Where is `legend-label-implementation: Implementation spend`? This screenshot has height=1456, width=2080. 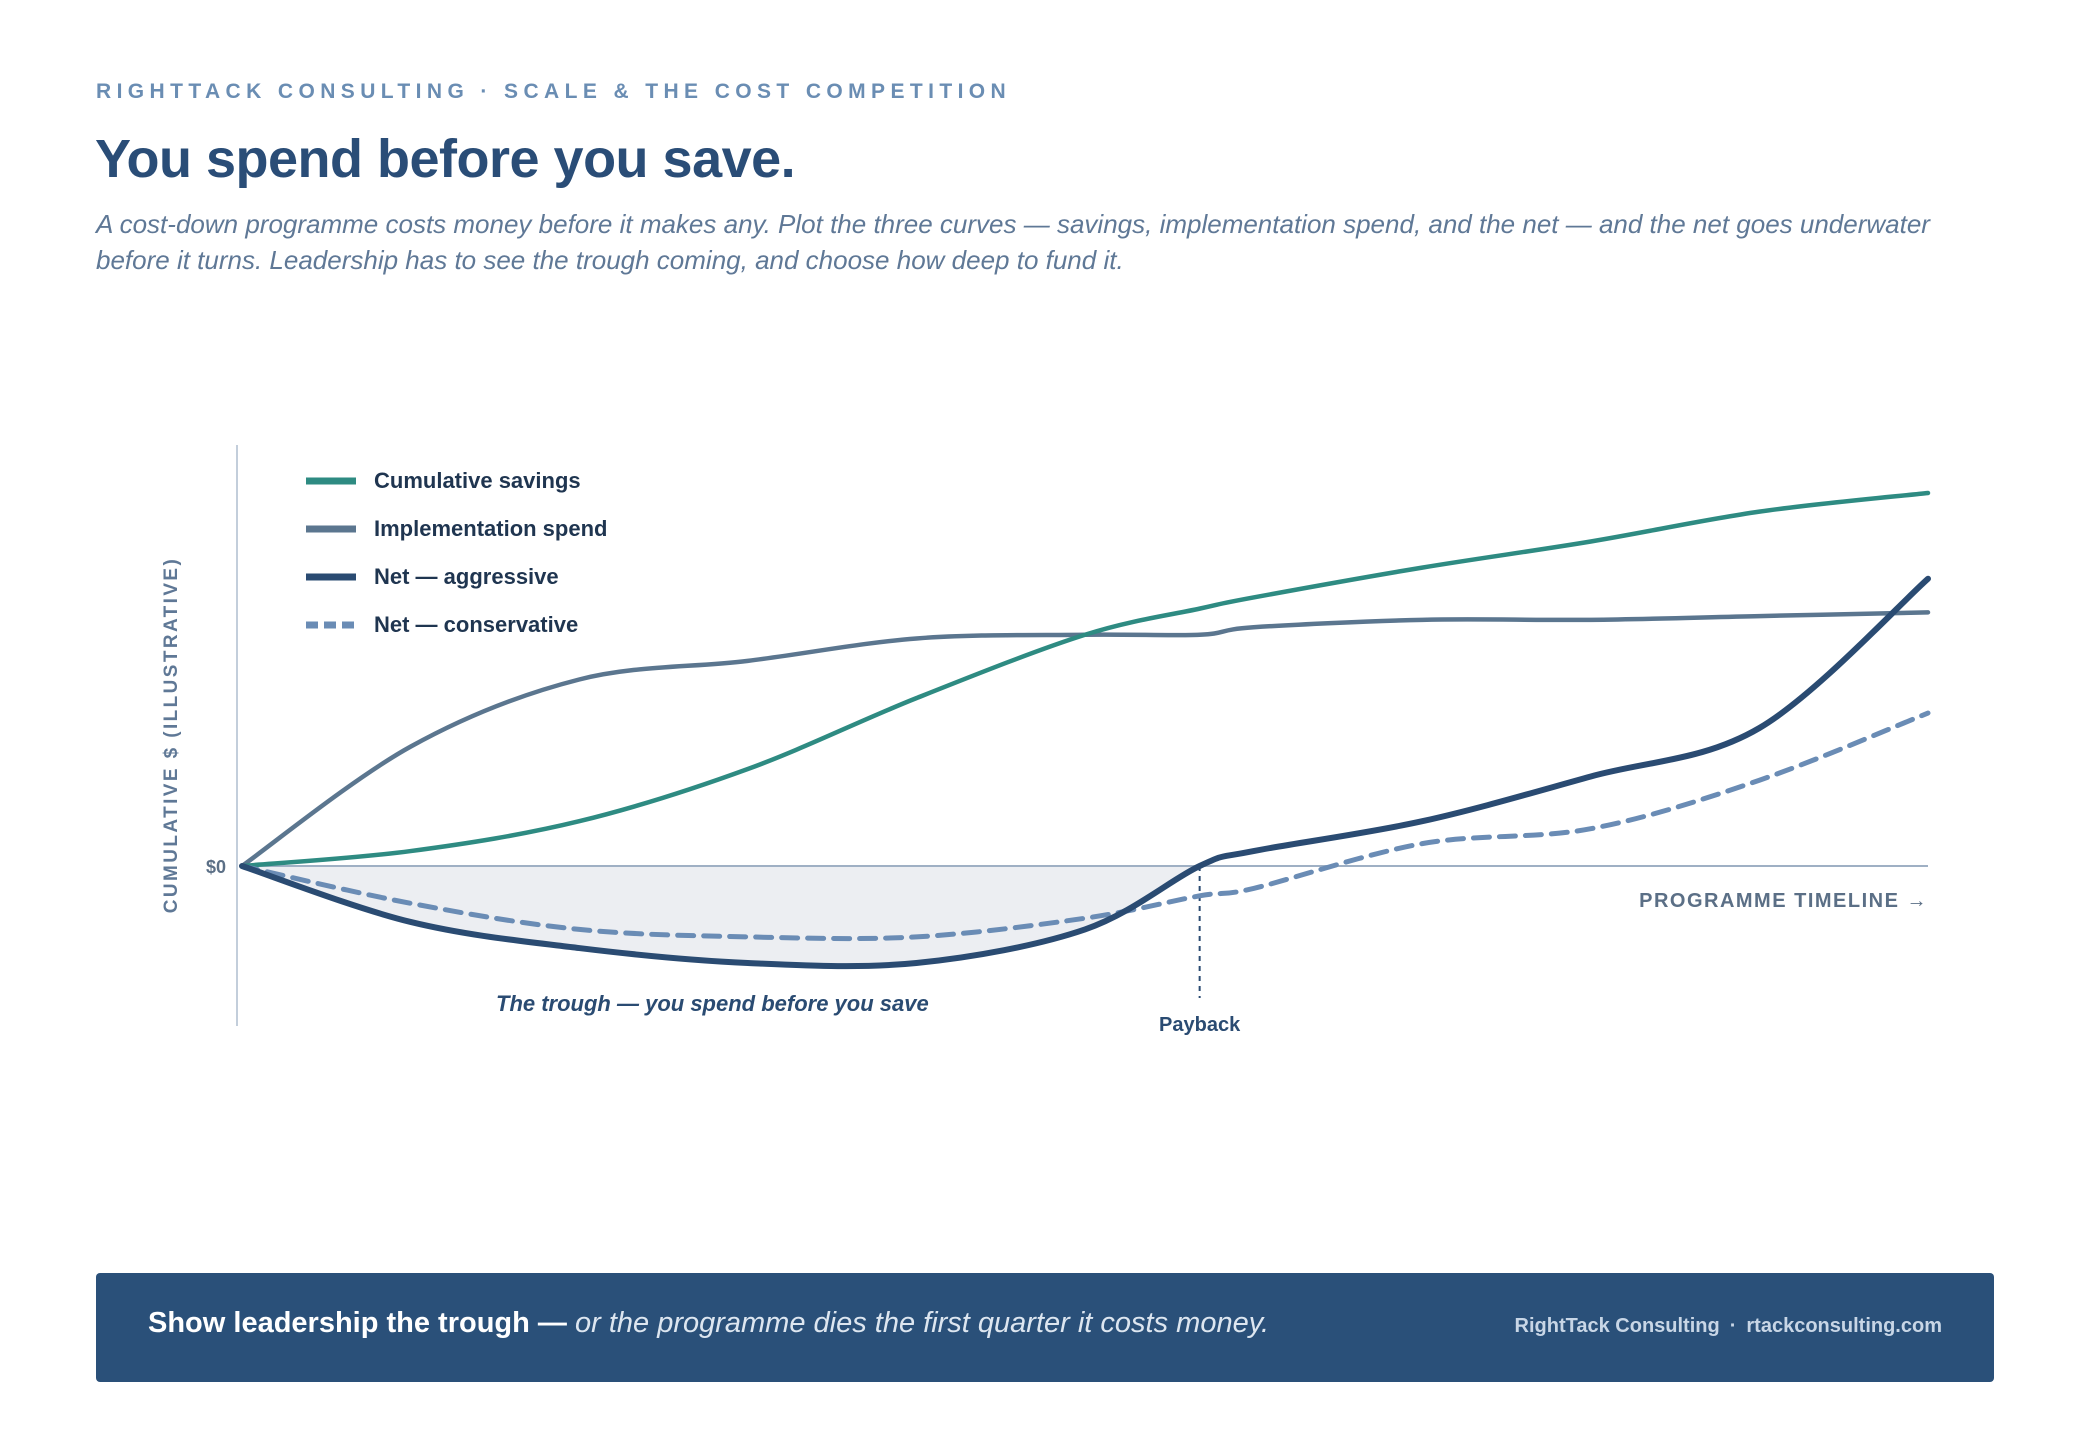 legend-label-implementation: Implementation spend is located at coordinates (490, 528).